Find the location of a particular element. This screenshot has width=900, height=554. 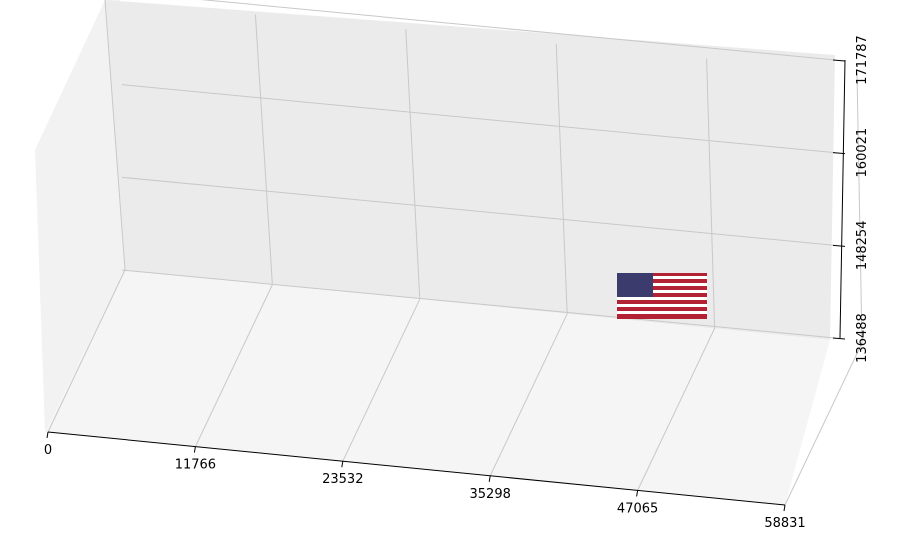

x-tick-label: 0 is located at coordinates (48, 450).